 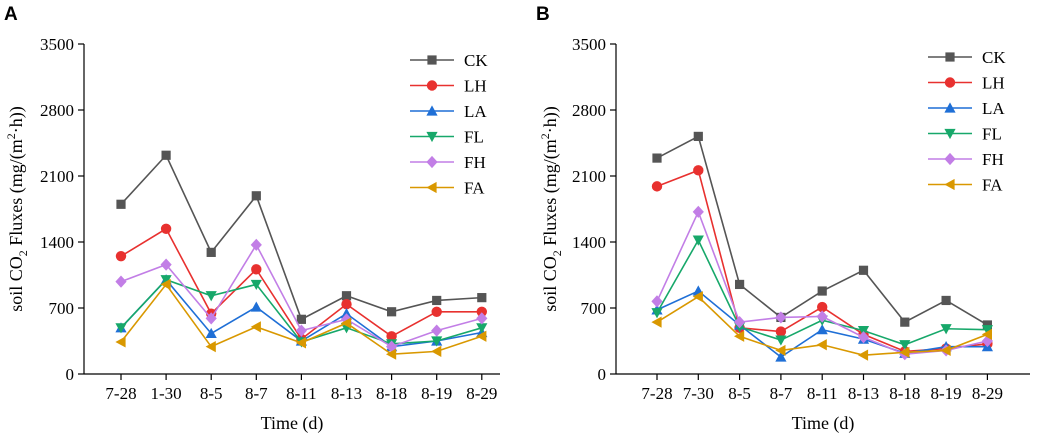 I want to click on legend-marker-fa, so click(x=431, y=187).